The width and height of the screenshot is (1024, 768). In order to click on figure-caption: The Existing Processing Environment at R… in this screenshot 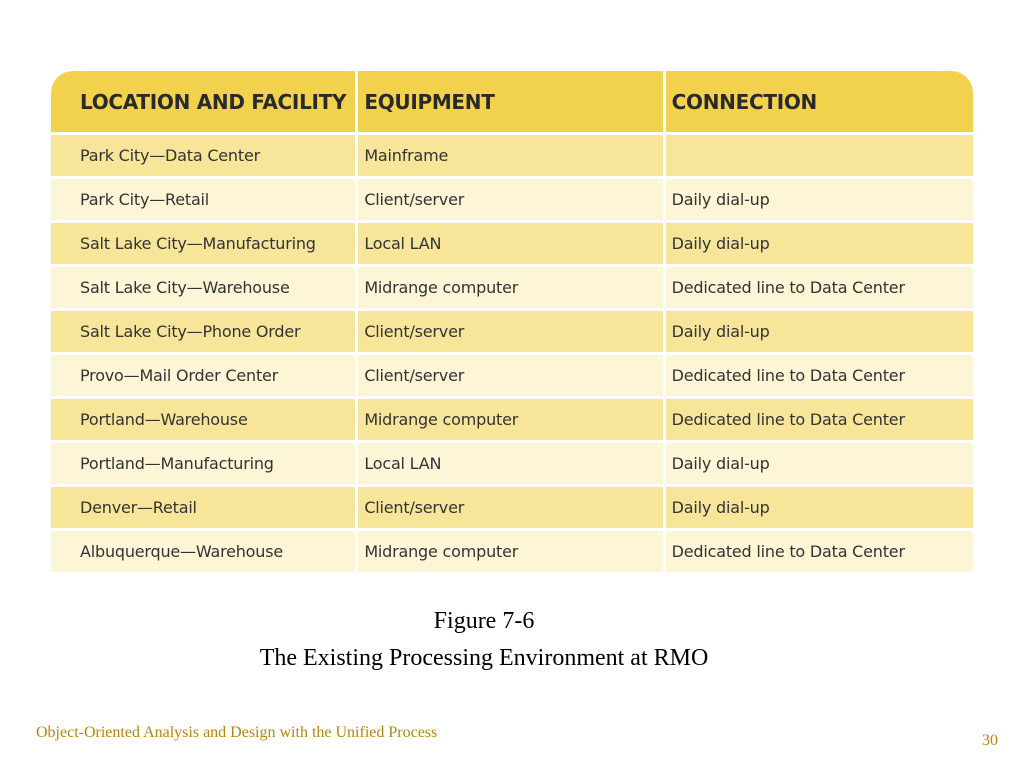, I will do `click(484, 658)`.